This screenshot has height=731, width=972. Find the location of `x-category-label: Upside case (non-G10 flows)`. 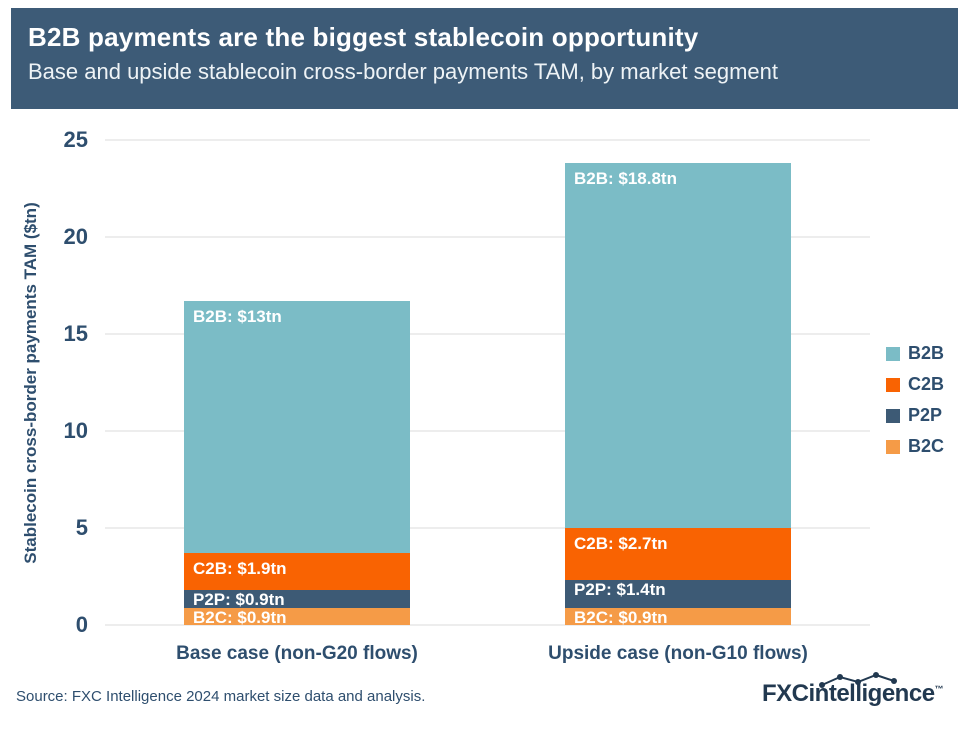

x-category-label: Upside case (non-G10 flows) is located at coordinates (678, 653).